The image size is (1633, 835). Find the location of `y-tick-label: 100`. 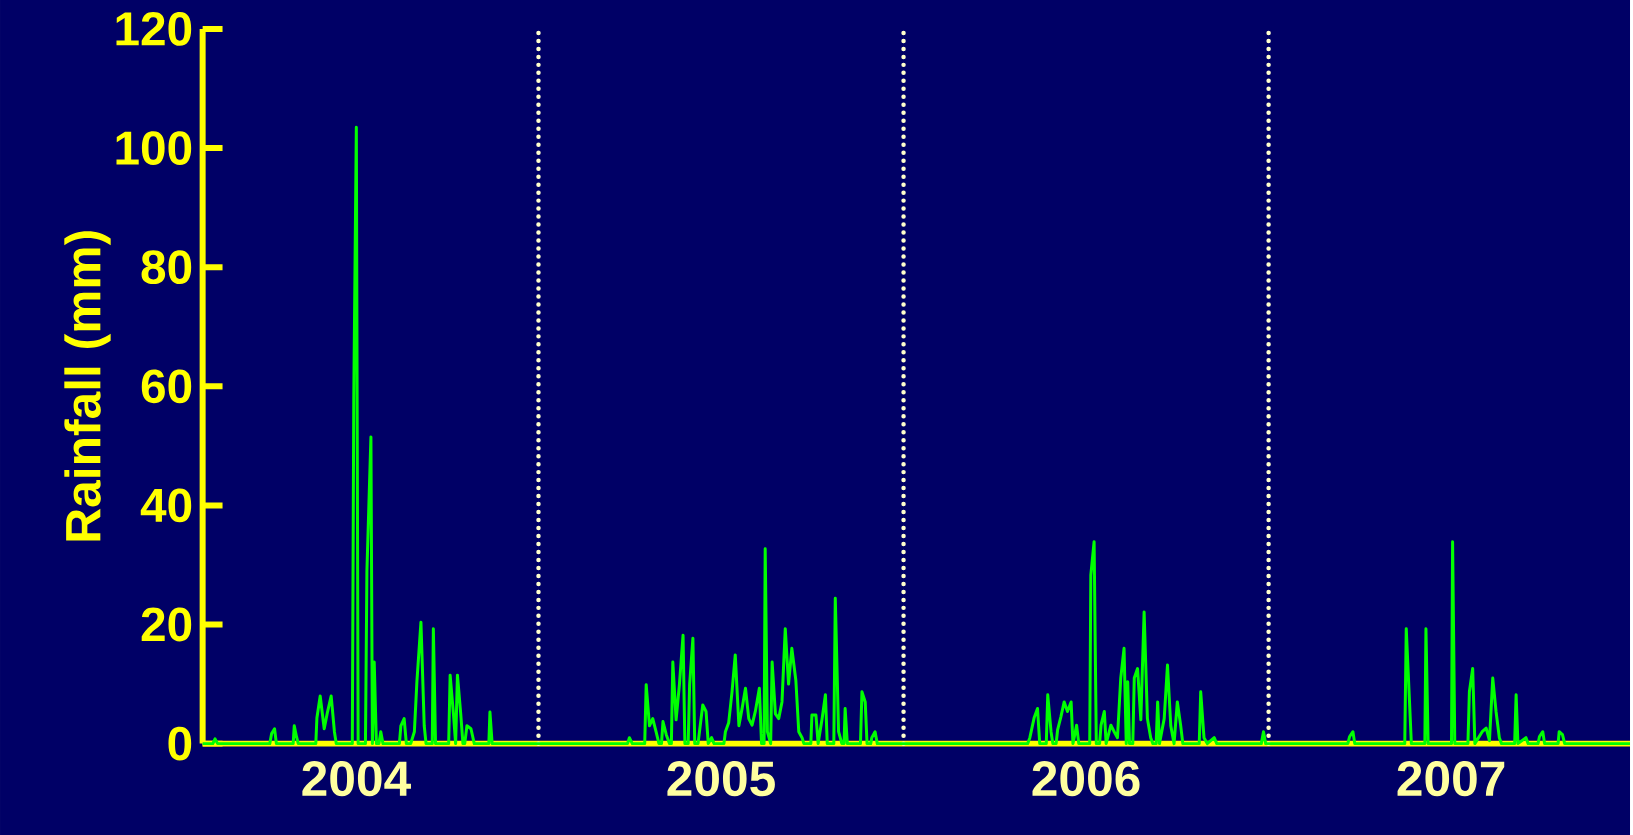

y-tick-label: 100 is located at coordinates (154, 147).